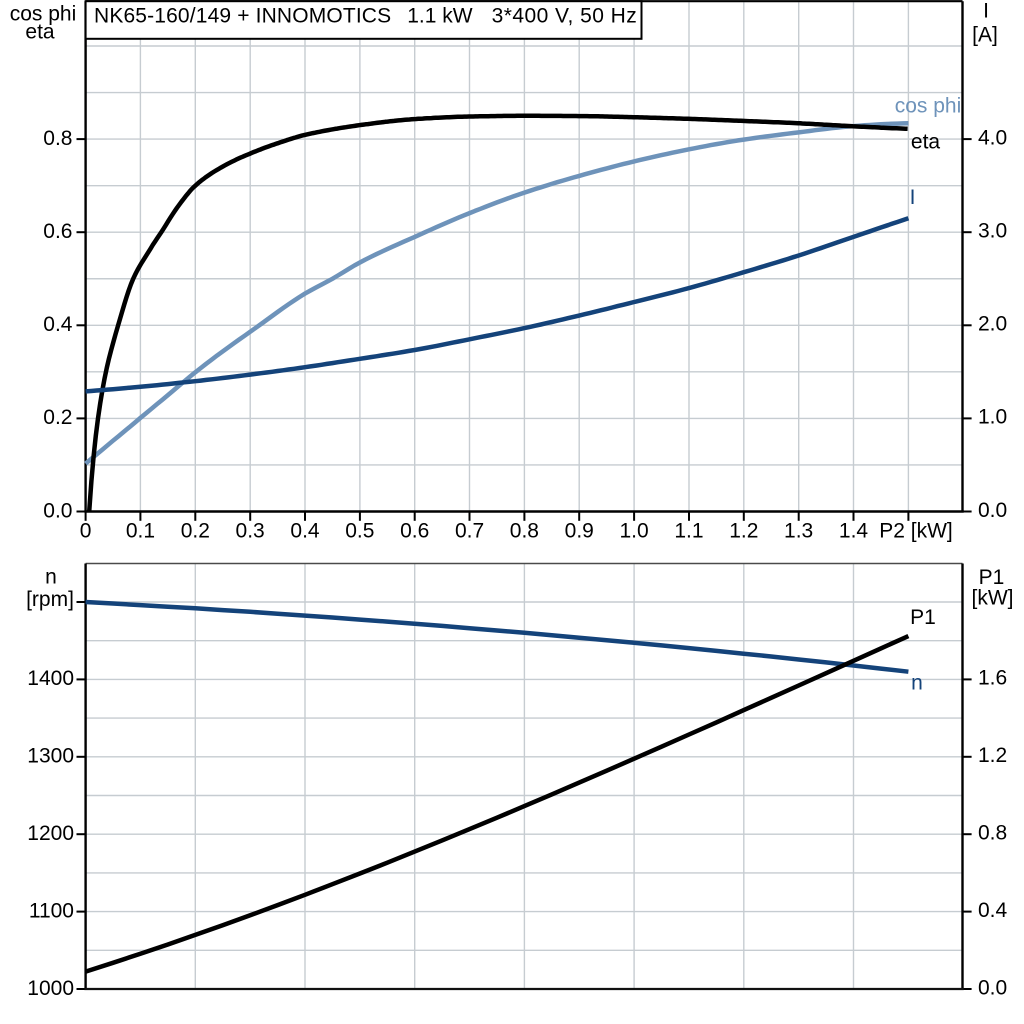 The image size is (1024, 1024). Describe the element at coordinates (469, 531) in the screenshot. I see `svg-text: 0.7` at that location.